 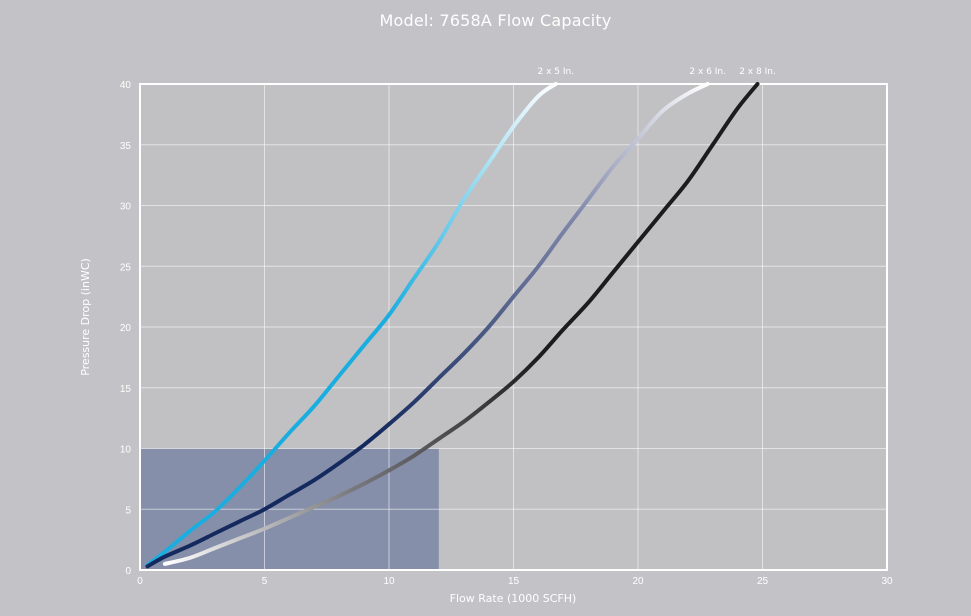 What do you see at coordinates (126, 267) in the screenshot?
I see `y-tick-label: 25` at bounding box center [126, 267].